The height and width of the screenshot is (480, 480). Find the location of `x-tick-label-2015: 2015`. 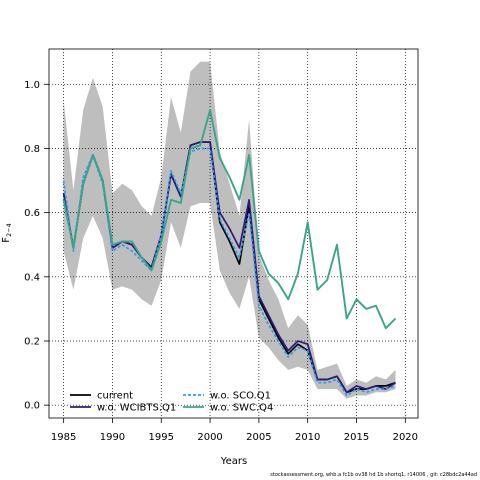

x-tick-label-2015: 2015 is located at coordinates (356, 437).